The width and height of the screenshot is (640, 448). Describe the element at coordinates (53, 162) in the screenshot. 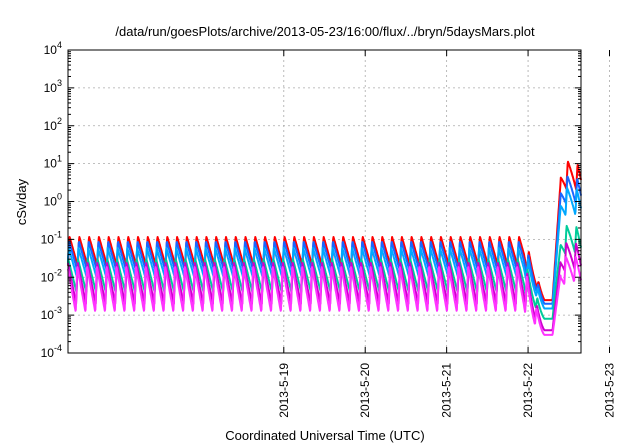

I see `y-tick-label: 10¹` at that location.